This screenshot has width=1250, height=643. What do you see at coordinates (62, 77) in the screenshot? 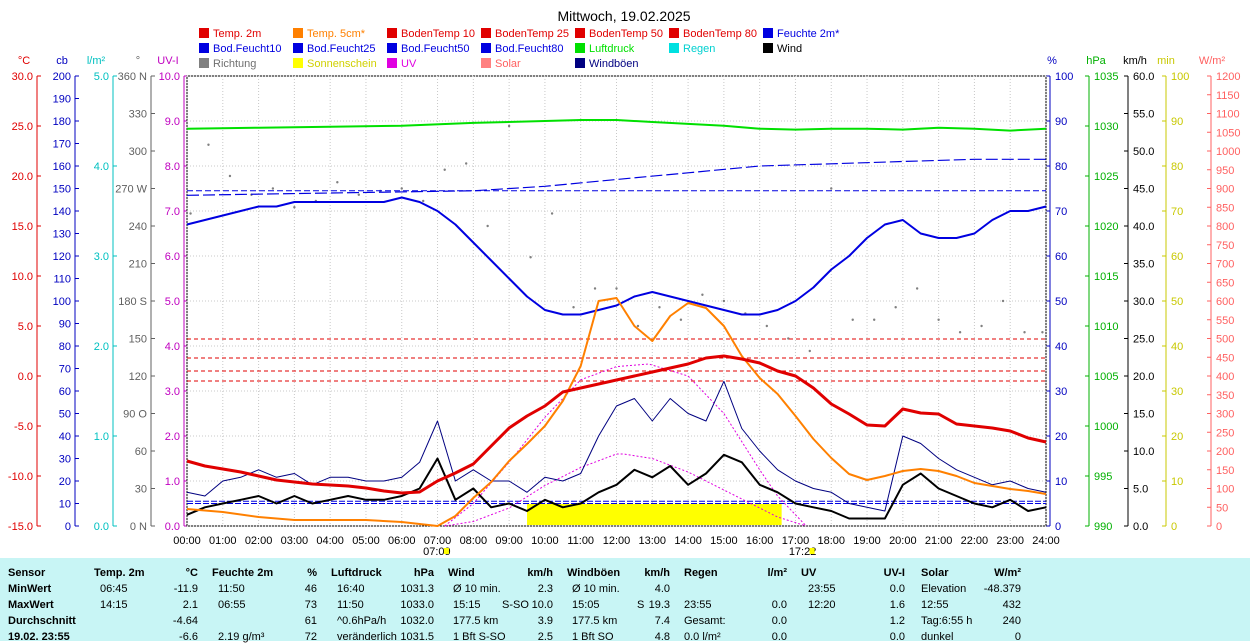
I see `axis-tick-label: 200` at bounding box center [62, 77].